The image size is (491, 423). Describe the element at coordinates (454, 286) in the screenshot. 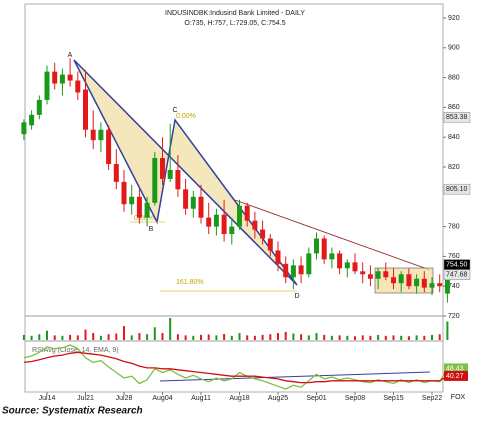

I see `y-tick-label: 740` at that location.